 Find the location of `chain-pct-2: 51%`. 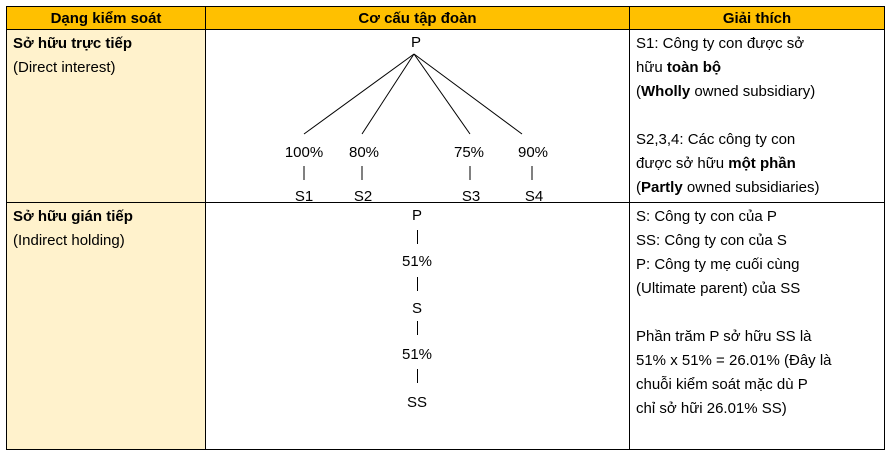

chain-pct-2: 51% is located at coordinates (417, 354).